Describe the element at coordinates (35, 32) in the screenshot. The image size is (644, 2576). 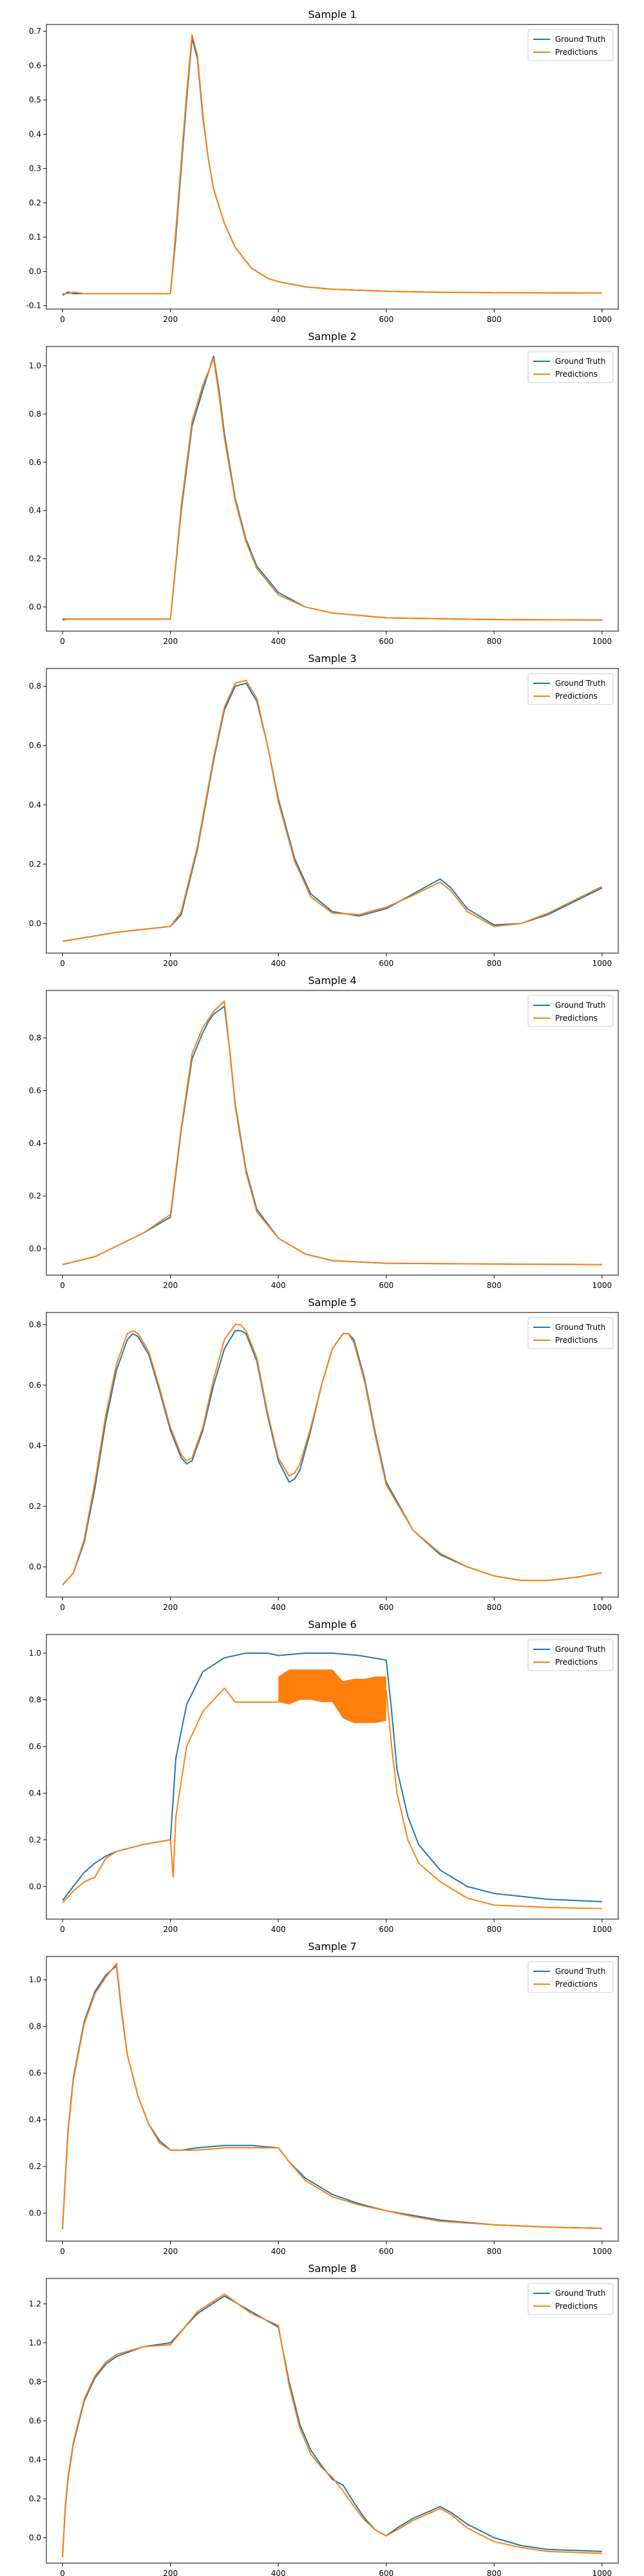
I see `y-tick-label: 0.7` at that location.